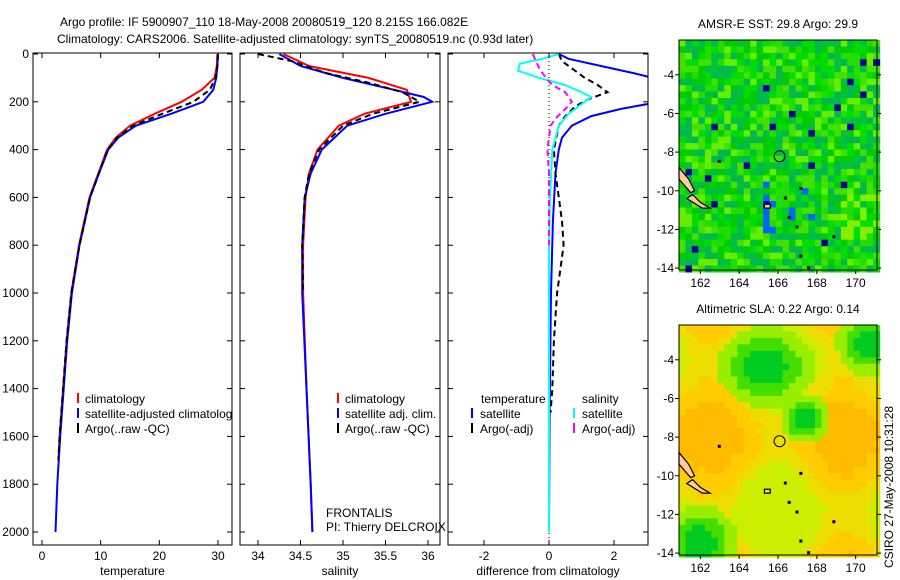  I want to click on x-axis-label: difference from climatology, so click(547, 571).